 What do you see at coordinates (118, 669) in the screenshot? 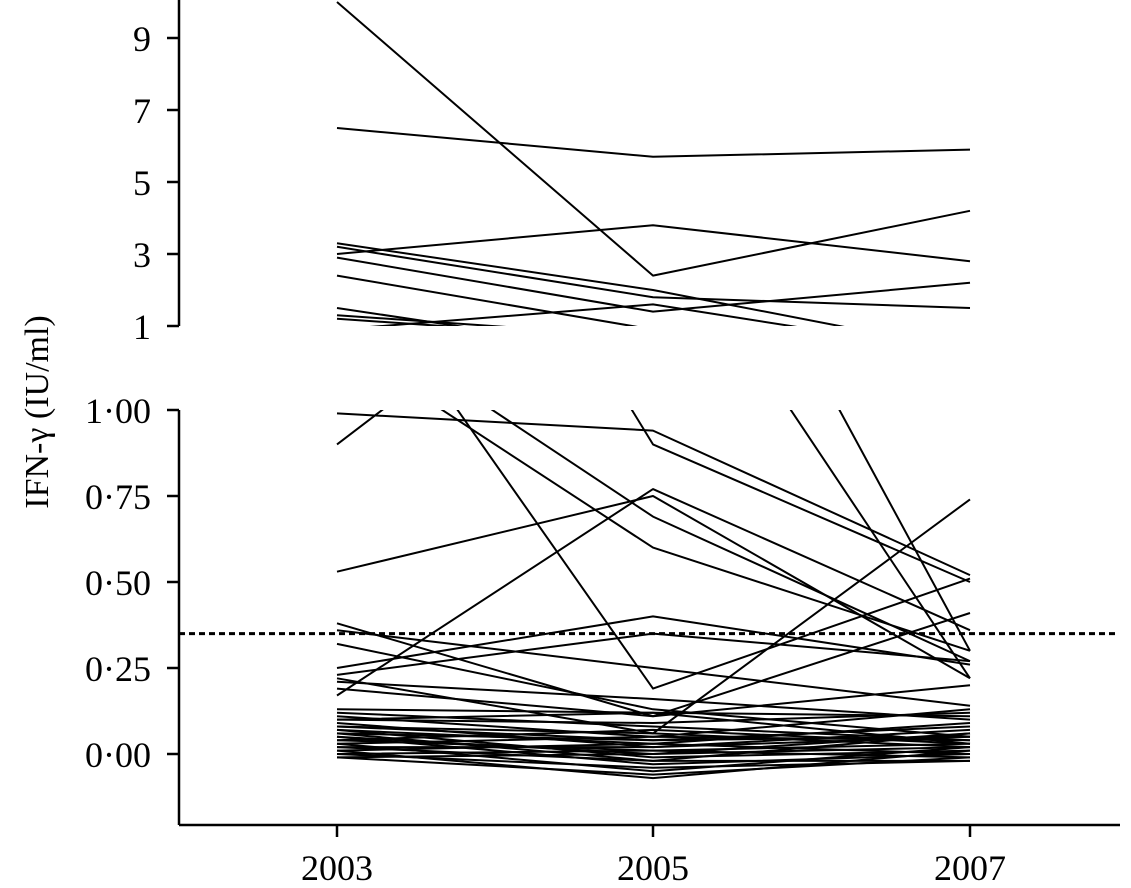
I see `lower-y-tick-label: 0·25` at bounding box center [118, 669].